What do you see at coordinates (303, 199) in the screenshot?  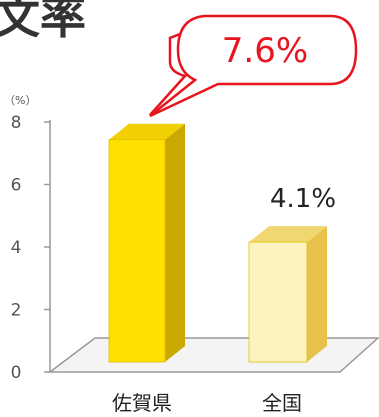 I see `data-label-national: 4.1%` at bounding box center [303, 199].